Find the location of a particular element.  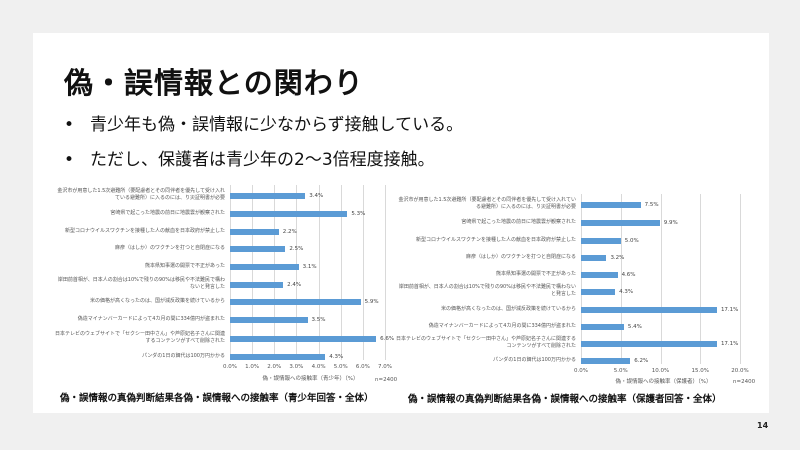

page-number: 14 is located at coordinates (763, 425).